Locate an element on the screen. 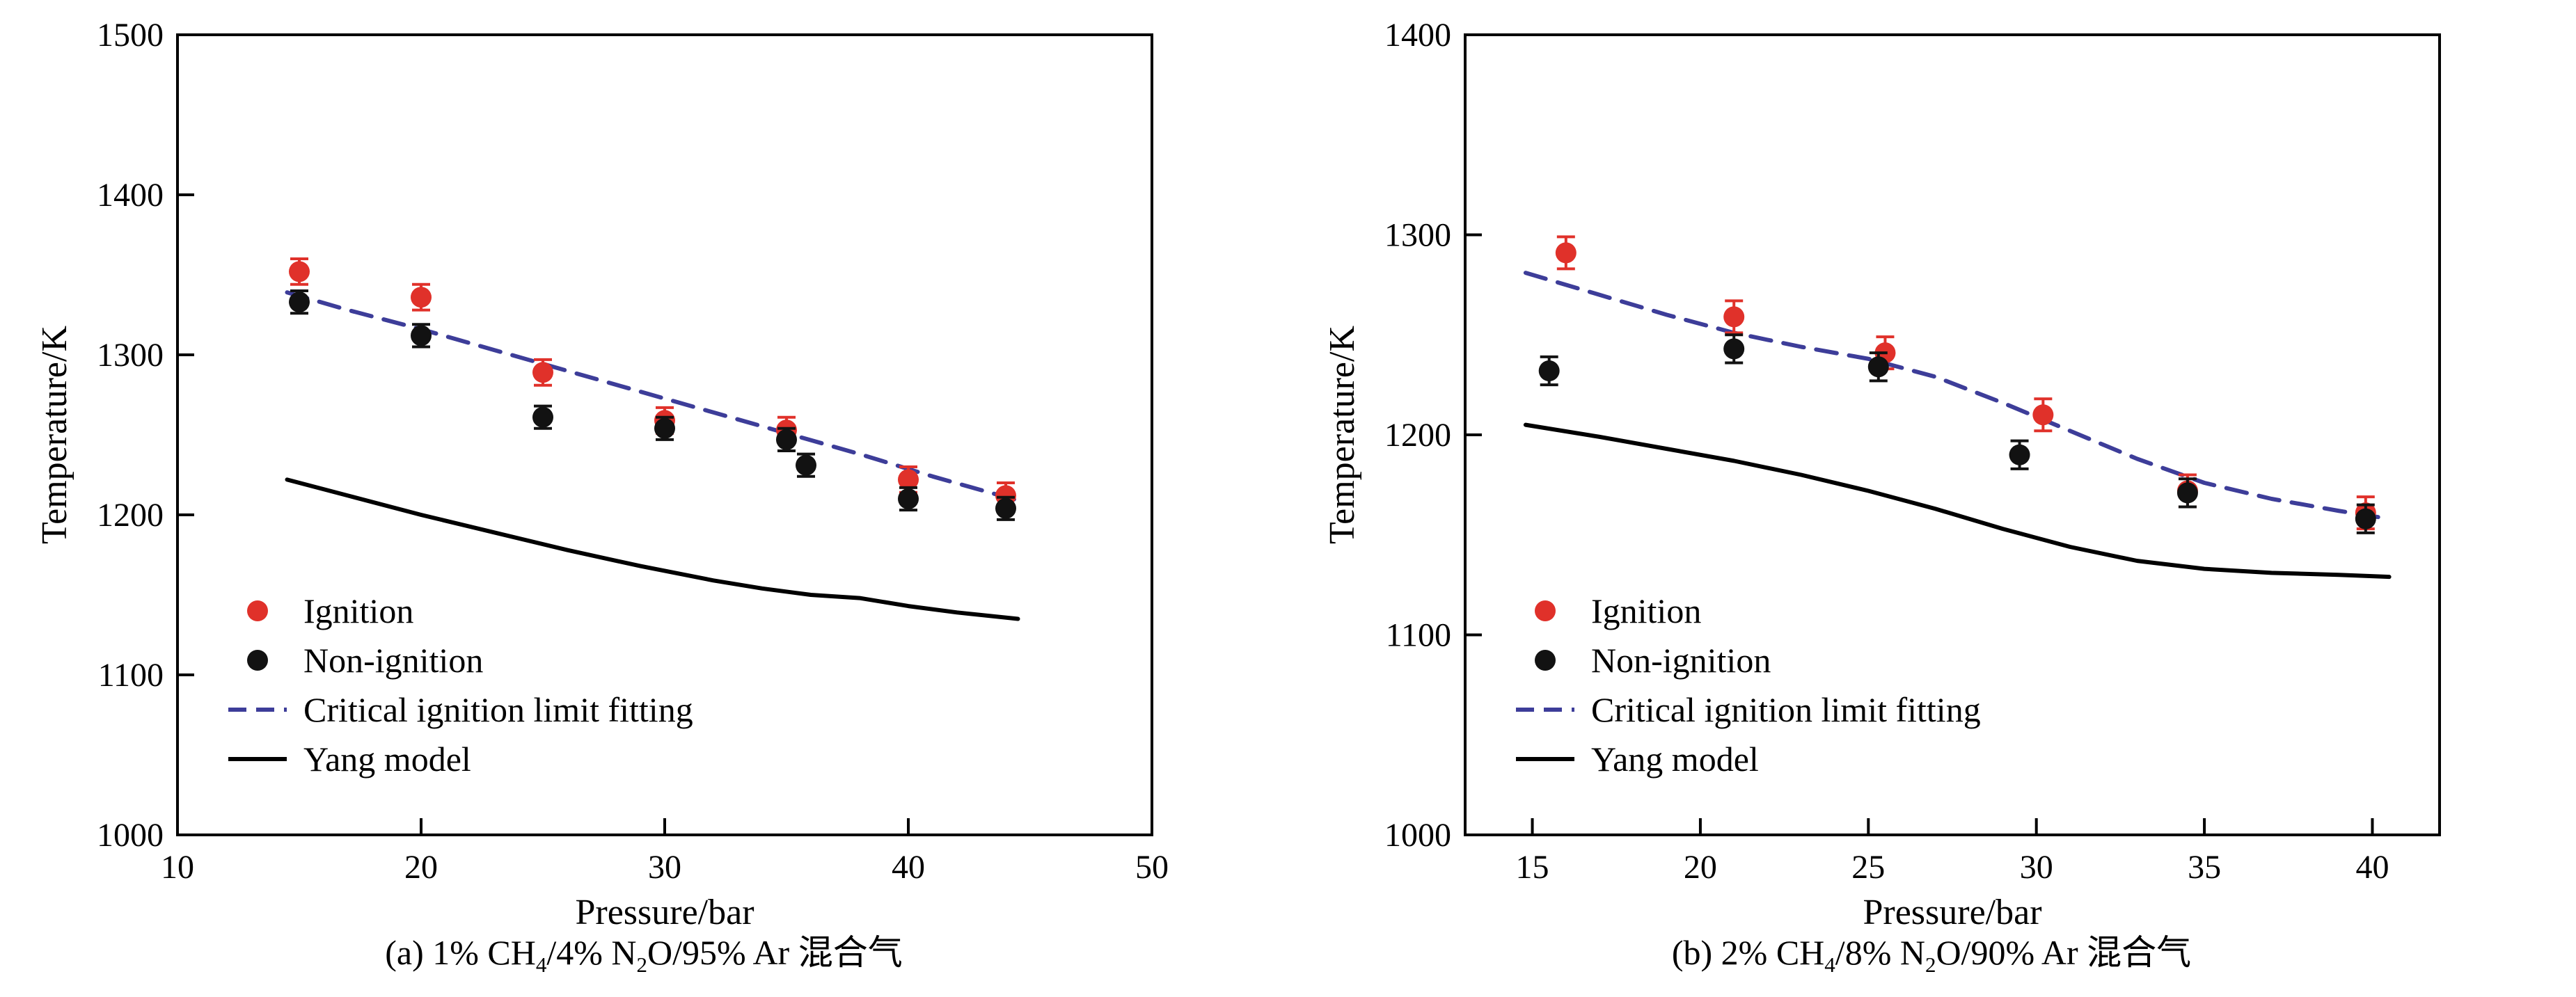 Image resolution: width=2576 pixels, height=997 pixels. x-axis: 15 20 25 30 35 40 is located at coordinates (1952, 852).